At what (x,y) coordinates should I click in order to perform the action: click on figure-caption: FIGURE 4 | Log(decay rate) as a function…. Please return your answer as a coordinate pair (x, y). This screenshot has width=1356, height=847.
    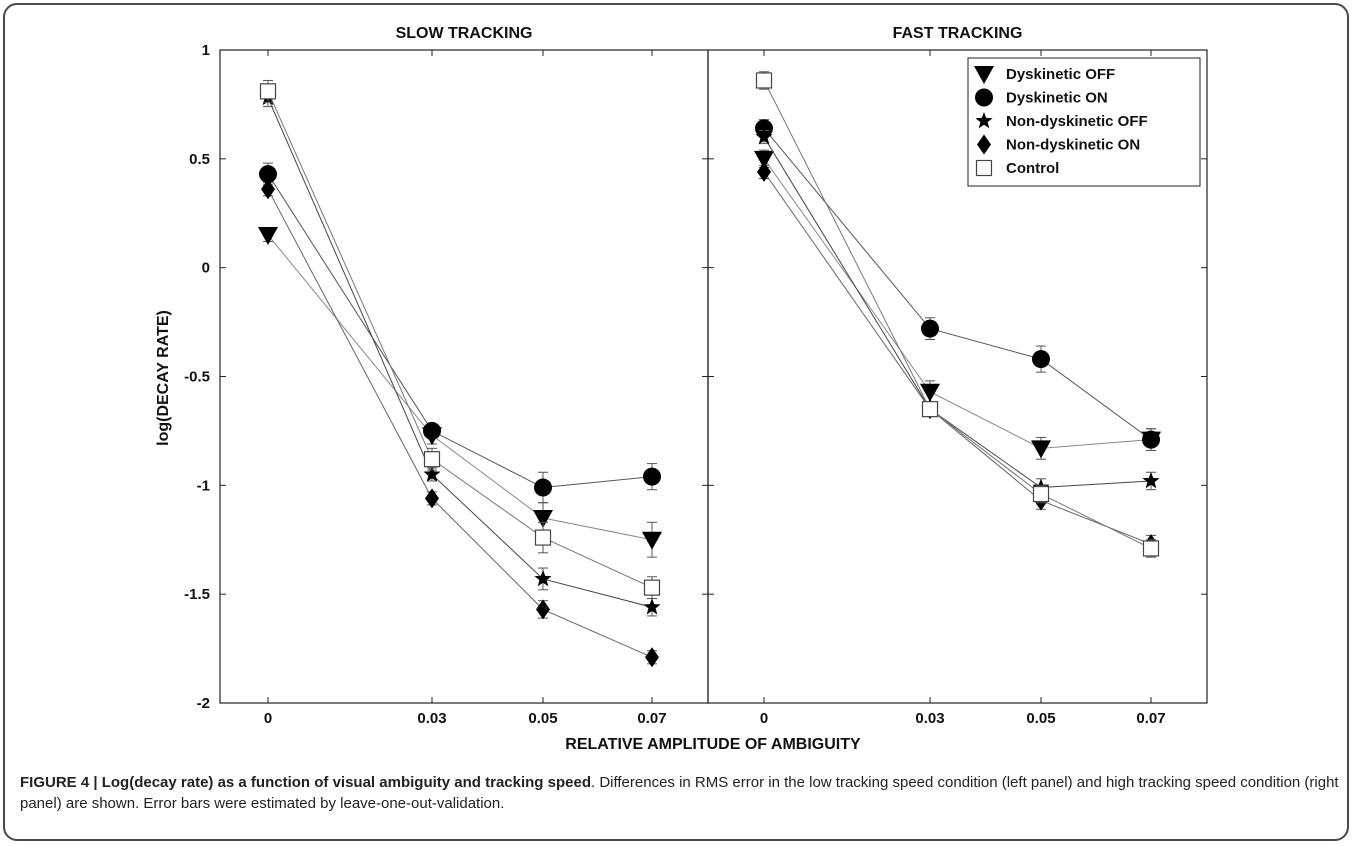
    Looking at the image, I should click on (680, 793).